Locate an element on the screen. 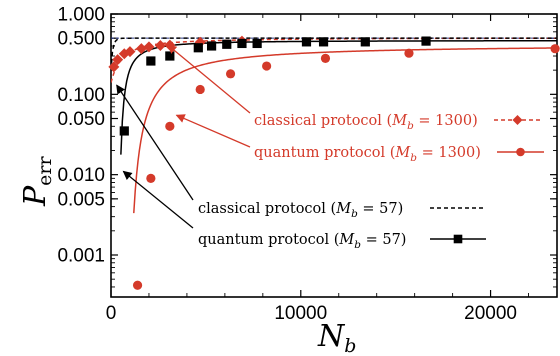  annotation-label-1: quantum protocol (Mb = 1300) is located at coordinates (367, 154).